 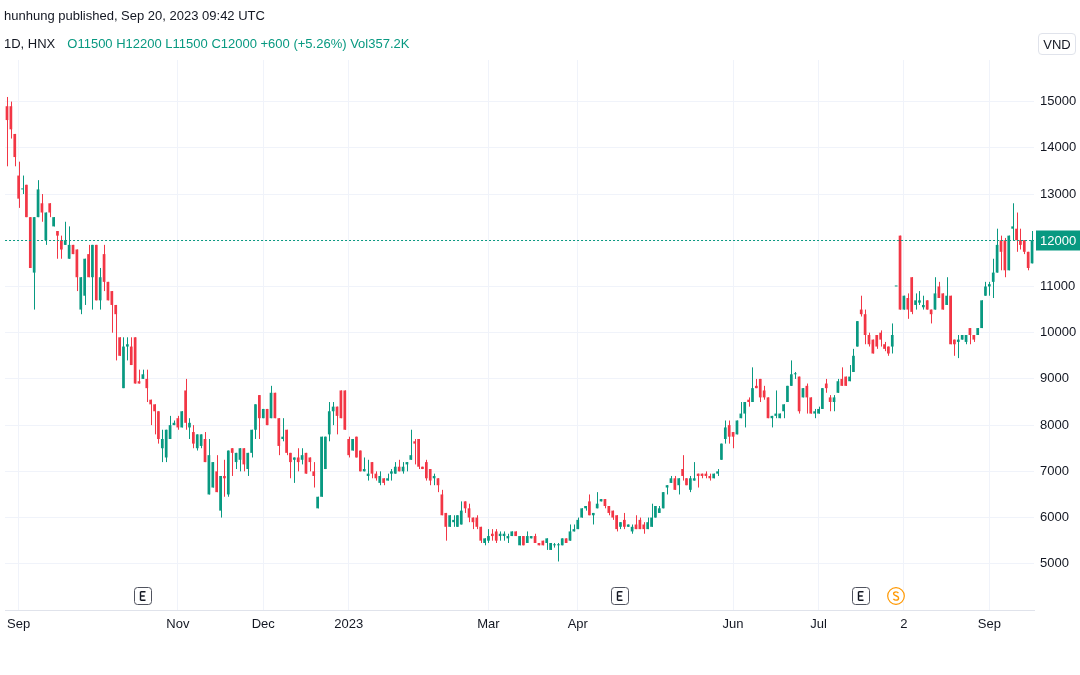 I want to click on y-tick-label: 7000, so click(x=1054, y=470).